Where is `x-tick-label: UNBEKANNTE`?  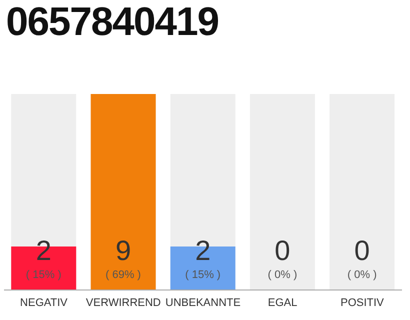 x-tick-label: UNBEKANNTE is located at coordinates (203, 302).